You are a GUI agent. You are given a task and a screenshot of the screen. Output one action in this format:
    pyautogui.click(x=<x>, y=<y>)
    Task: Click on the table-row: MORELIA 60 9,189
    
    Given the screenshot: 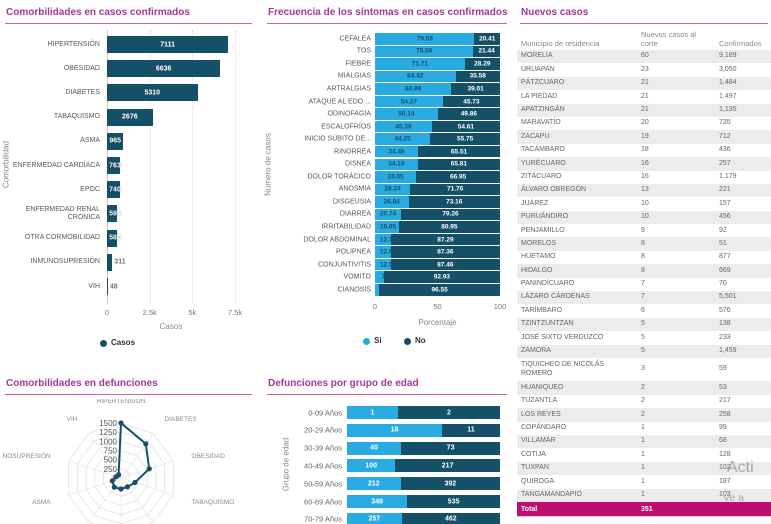 What is the action you would take?
    pyautogui.click(x=644, y=57)
    